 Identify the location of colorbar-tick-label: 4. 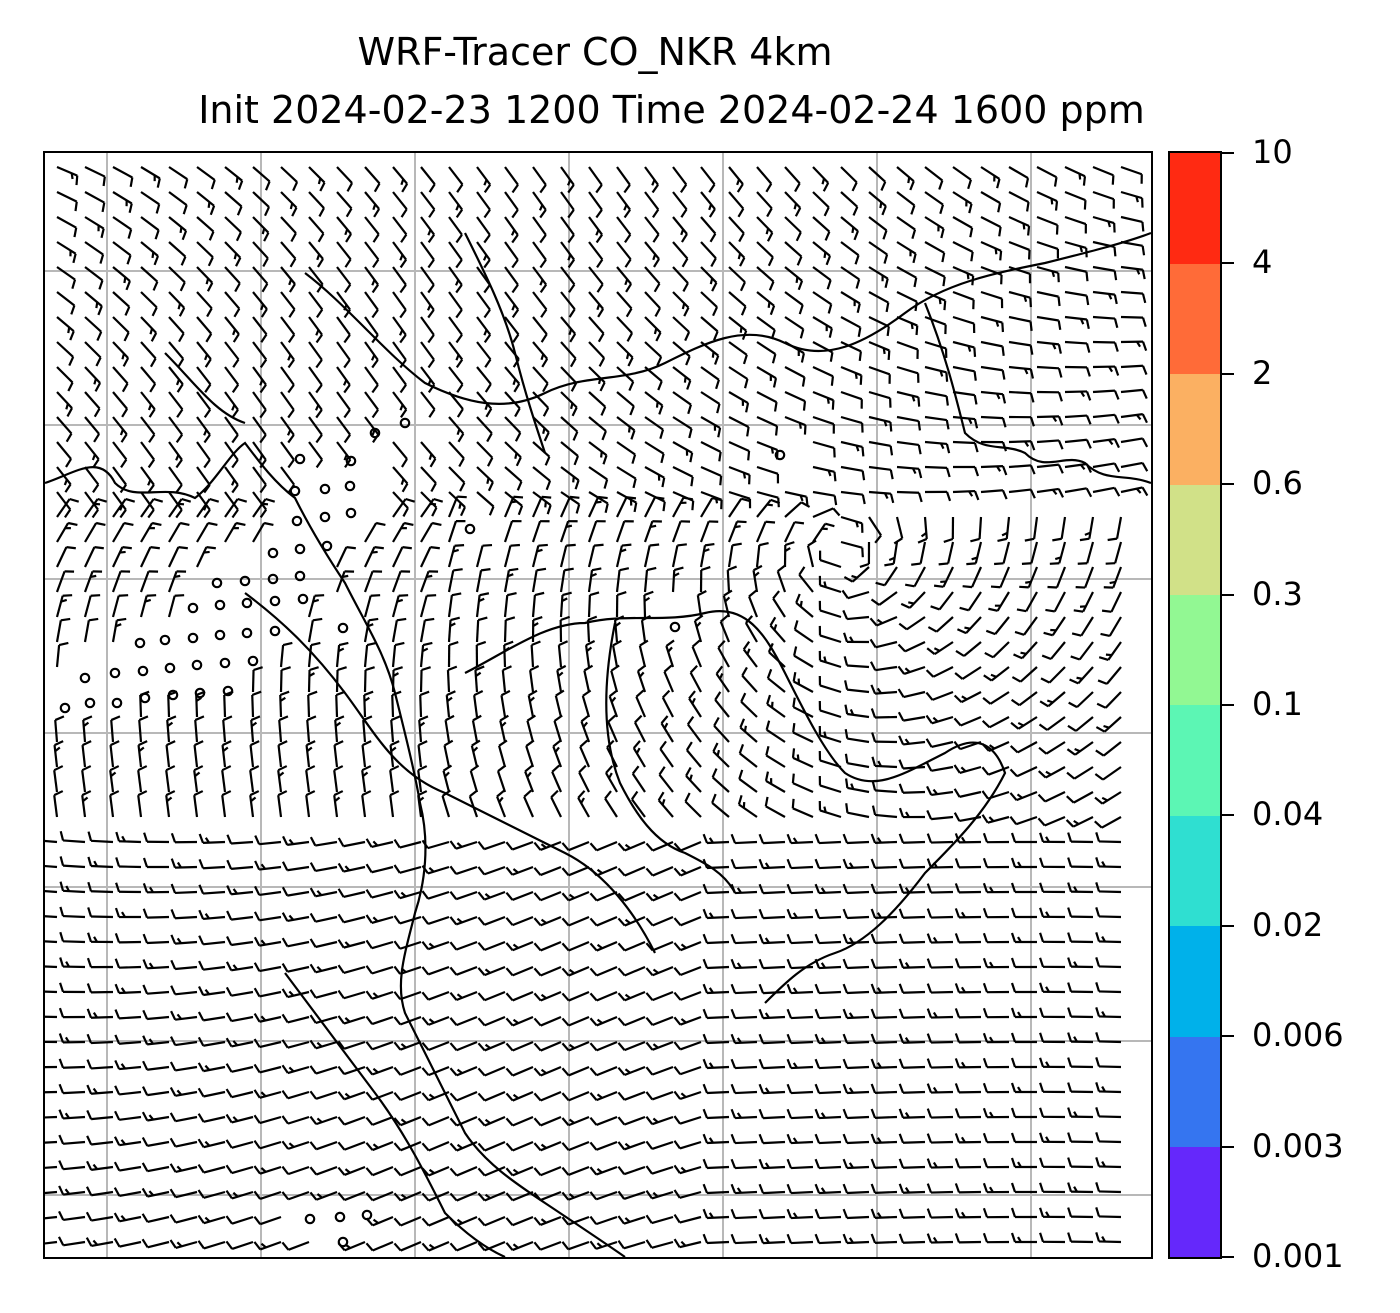
(1262, 262).